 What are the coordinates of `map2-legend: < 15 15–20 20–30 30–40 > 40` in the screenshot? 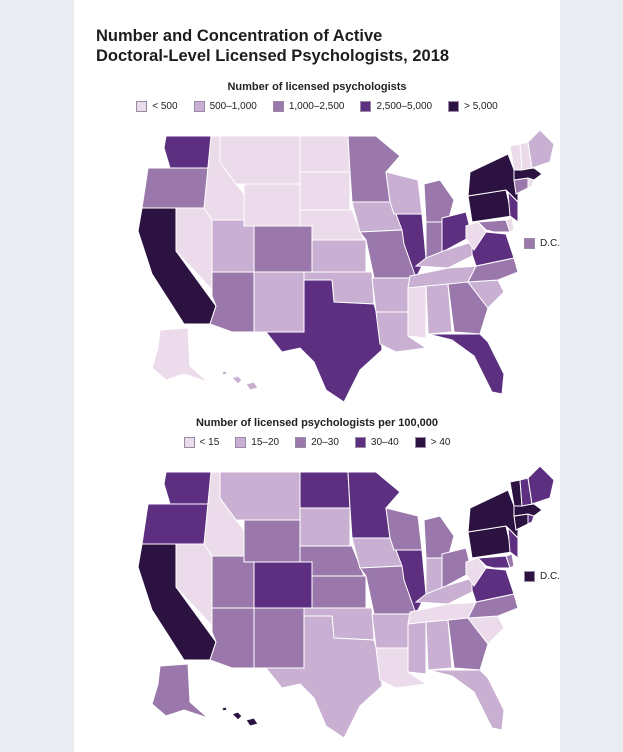 It's located at (317, 442).